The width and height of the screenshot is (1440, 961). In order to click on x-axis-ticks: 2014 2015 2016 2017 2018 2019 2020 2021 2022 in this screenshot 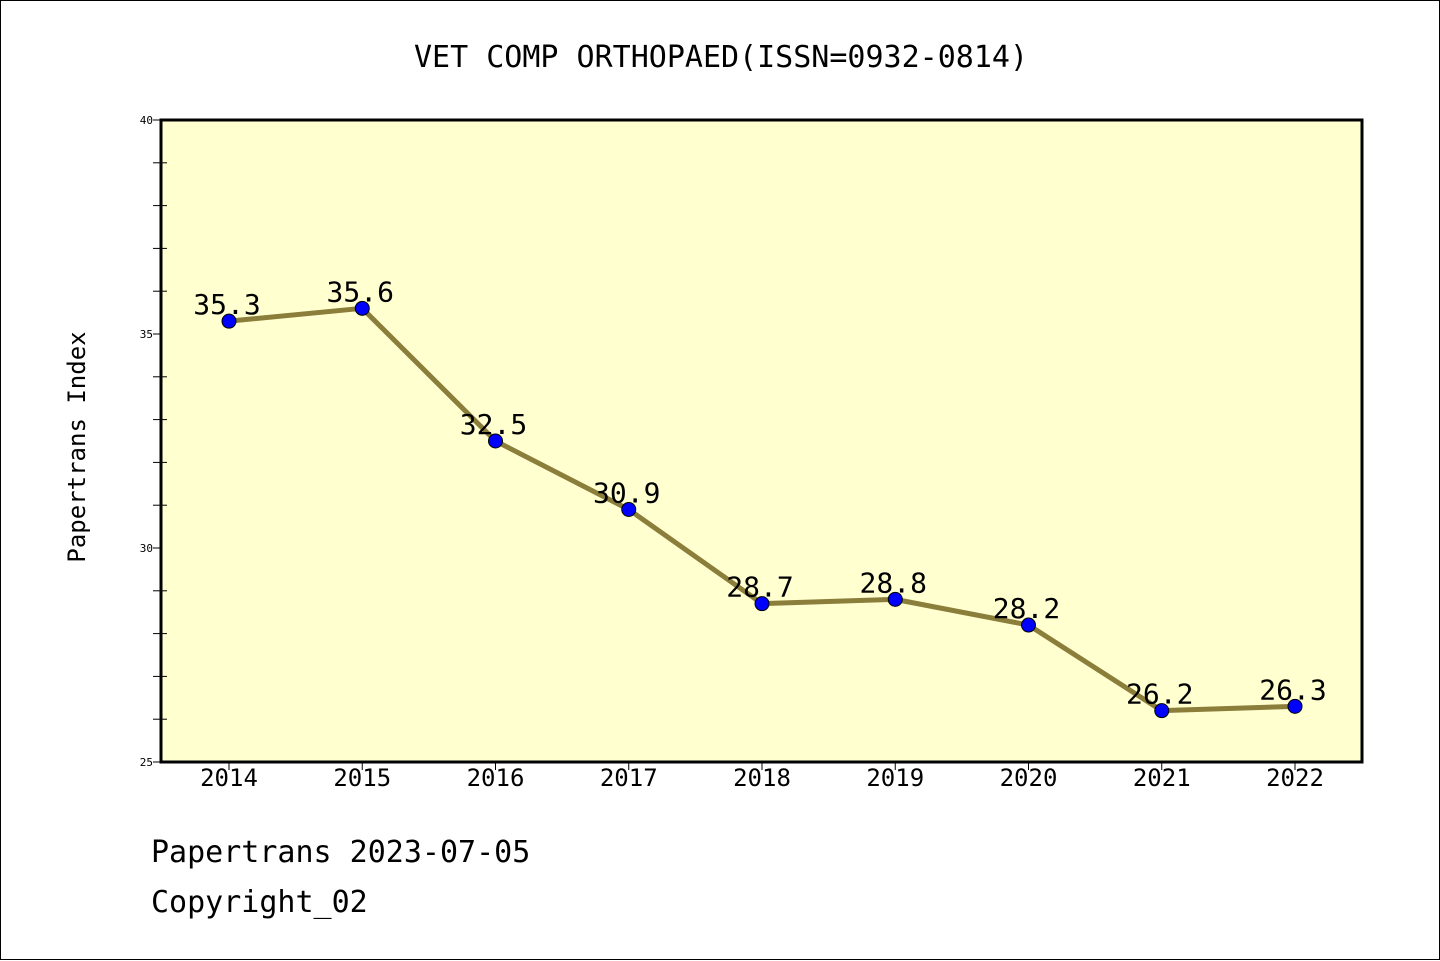, I will do `click(762, 777)`.